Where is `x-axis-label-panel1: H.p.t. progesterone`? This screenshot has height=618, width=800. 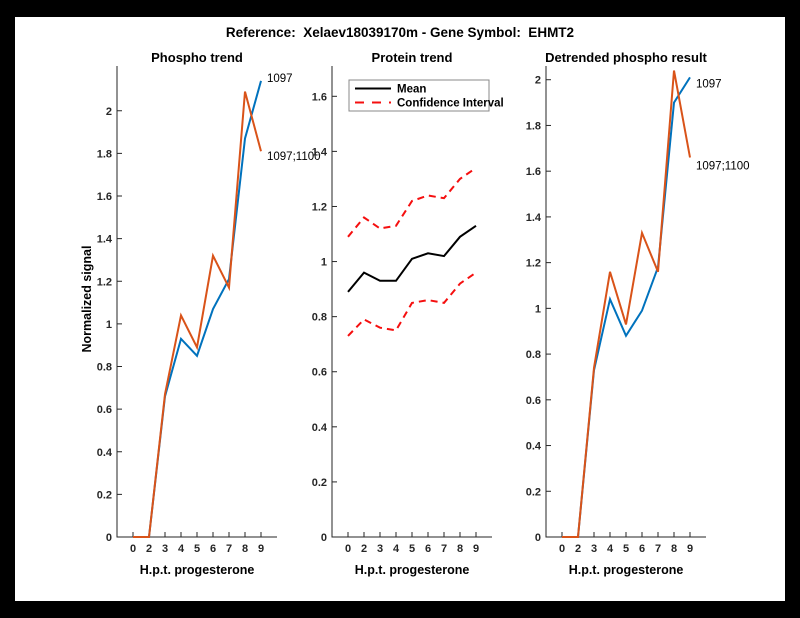 x-axis-label-panel1: H.p.t. progesterone is located at coordinates (197, 570).